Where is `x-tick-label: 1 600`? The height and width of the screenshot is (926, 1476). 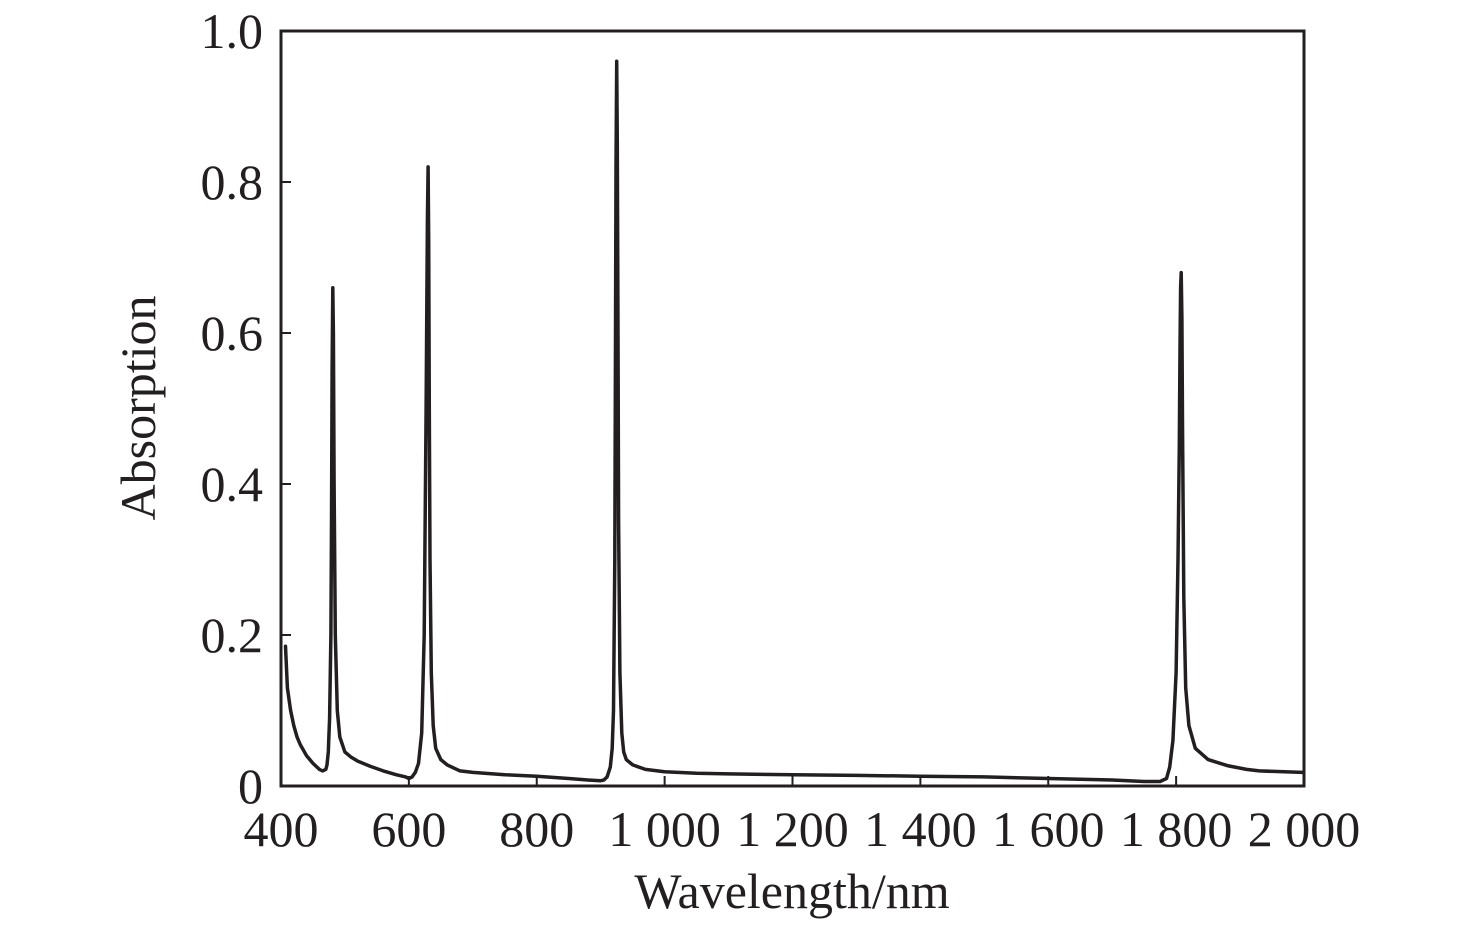
x-tick-label: 1 600 is located at coordinates (1048, 829).